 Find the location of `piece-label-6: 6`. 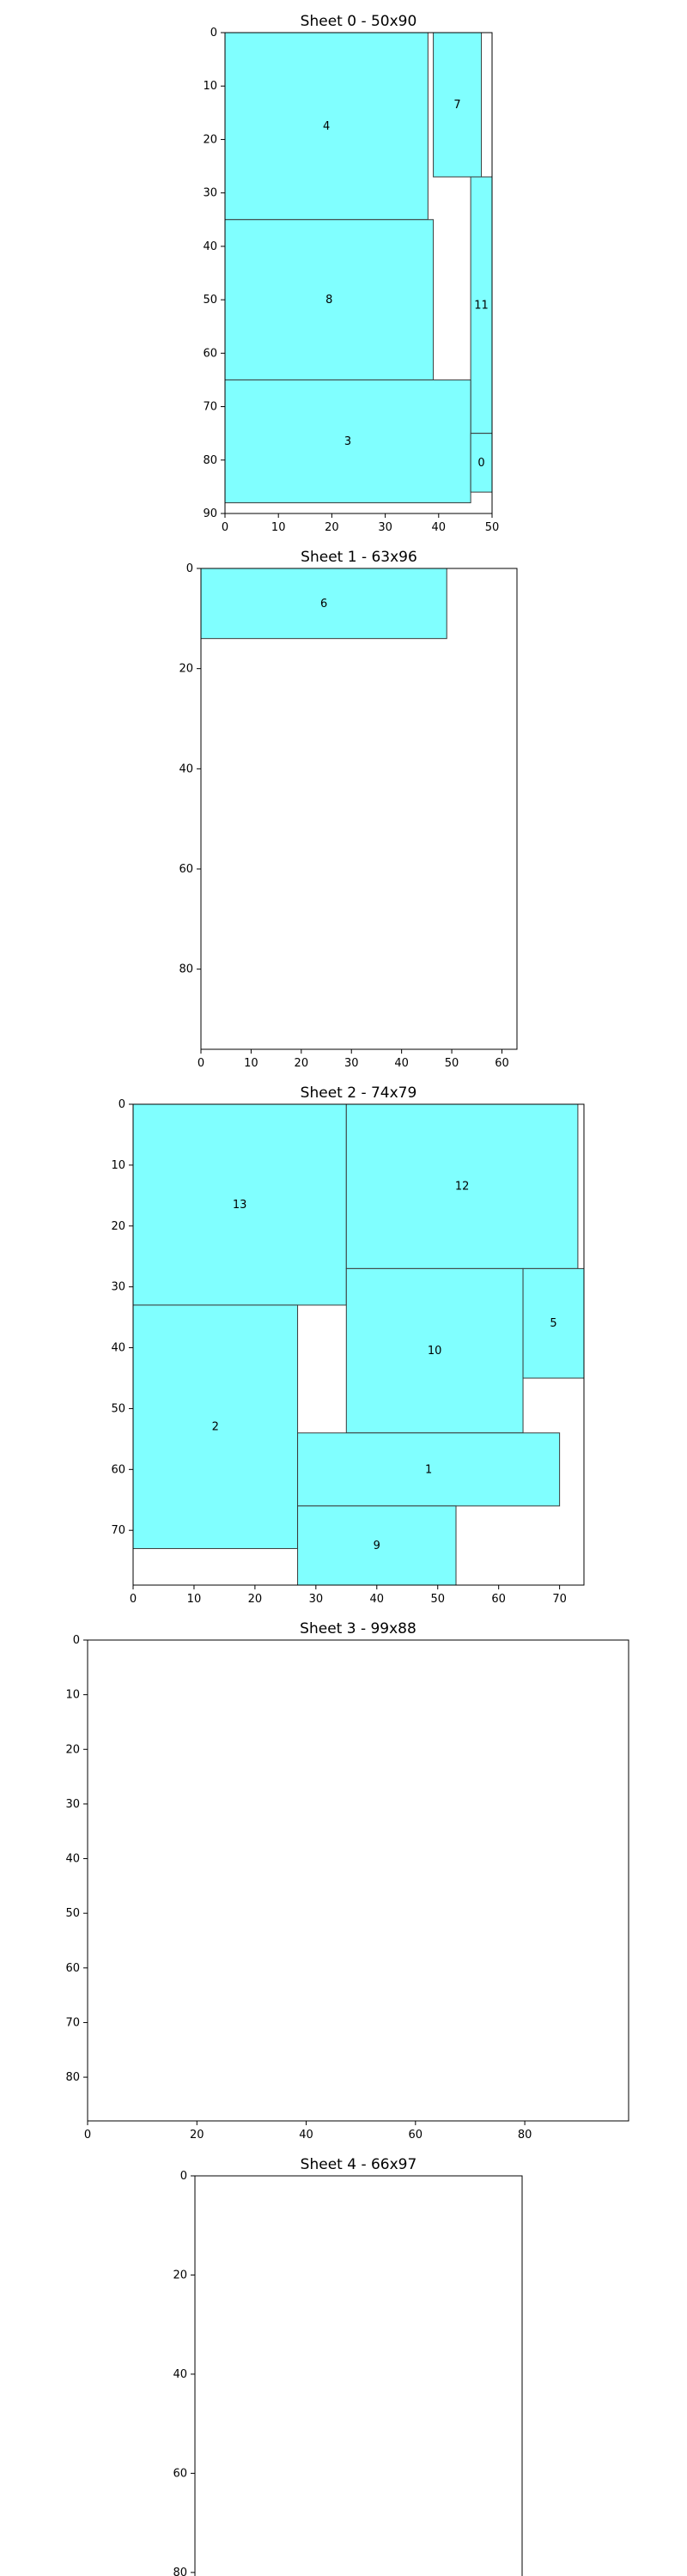

piece-label-6: 6 is located at coordinates (323, 605).